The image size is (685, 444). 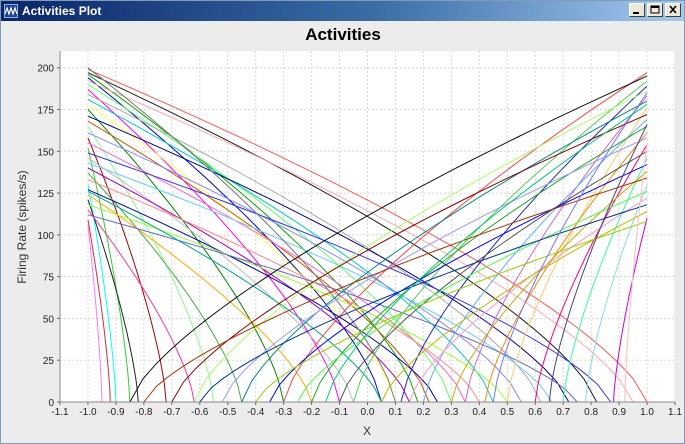 I want to click on x-tick-label: -1.1, so click(x=60, y=412).